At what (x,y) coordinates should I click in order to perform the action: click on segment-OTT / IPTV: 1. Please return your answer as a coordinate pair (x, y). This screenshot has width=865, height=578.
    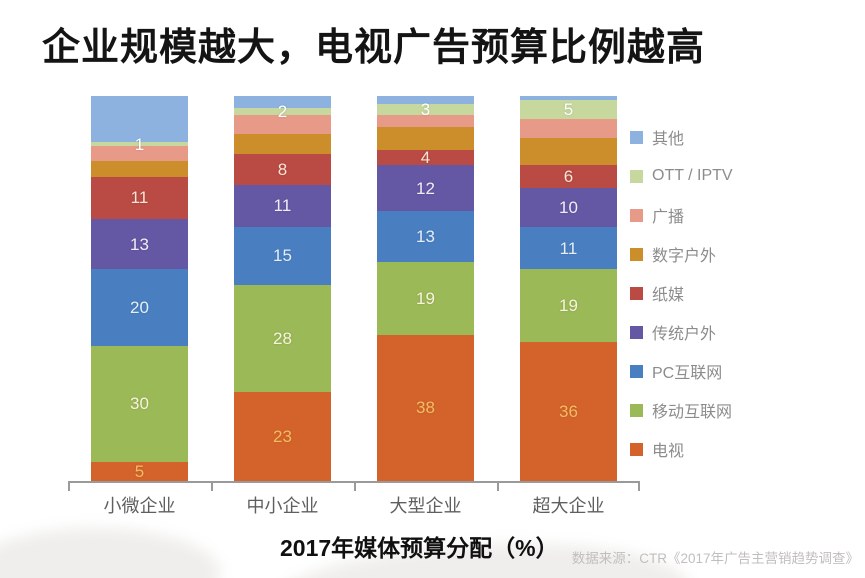
    Looking at the image, I should click on (139, 144).